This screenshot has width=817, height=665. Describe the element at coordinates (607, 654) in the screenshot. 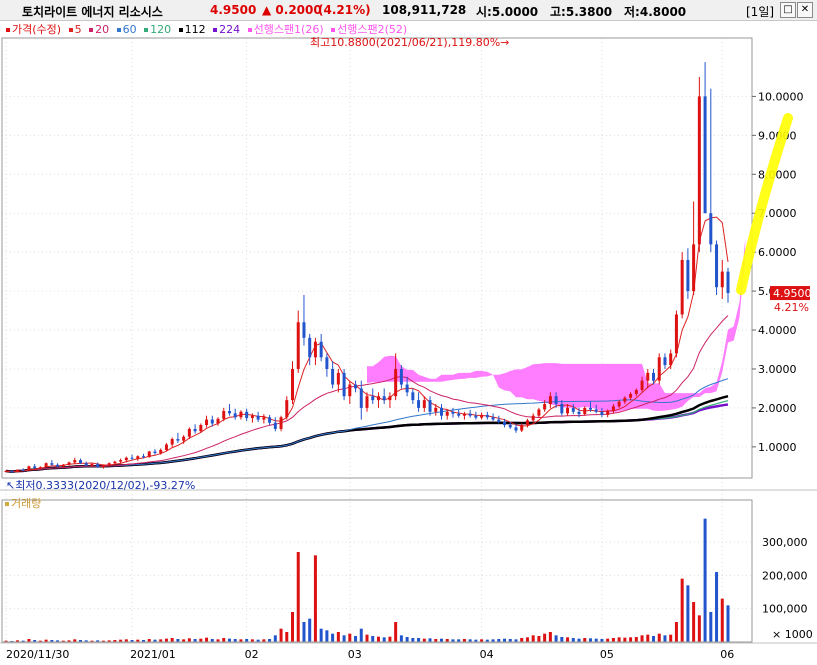

I see `date-tick-label: 05` at that location.